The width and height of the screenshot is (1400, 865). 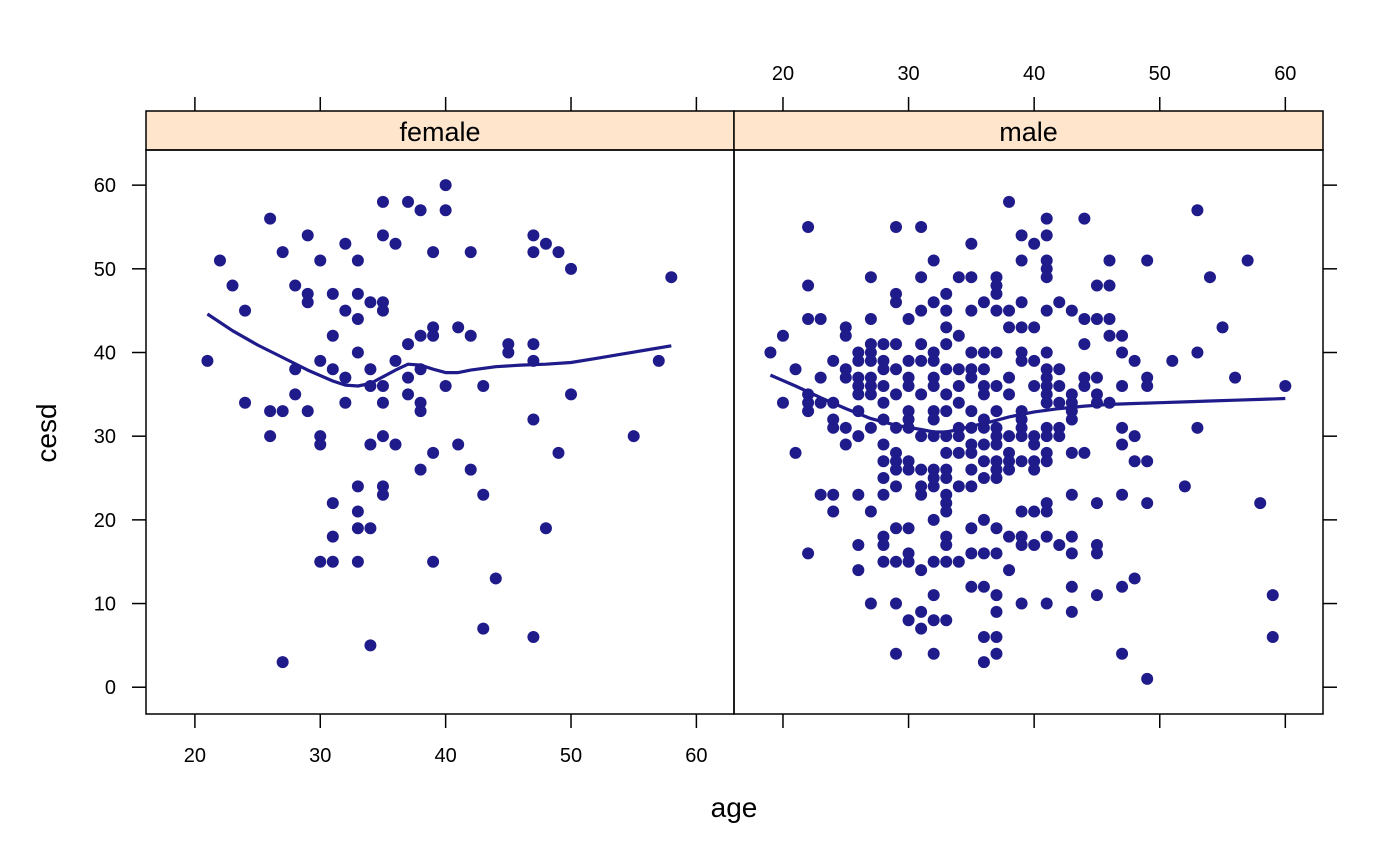 What do you see at coordinates (571, 756) in the screenshot?
I see `x-tick-label: 50` at bounding box center [571, 756].